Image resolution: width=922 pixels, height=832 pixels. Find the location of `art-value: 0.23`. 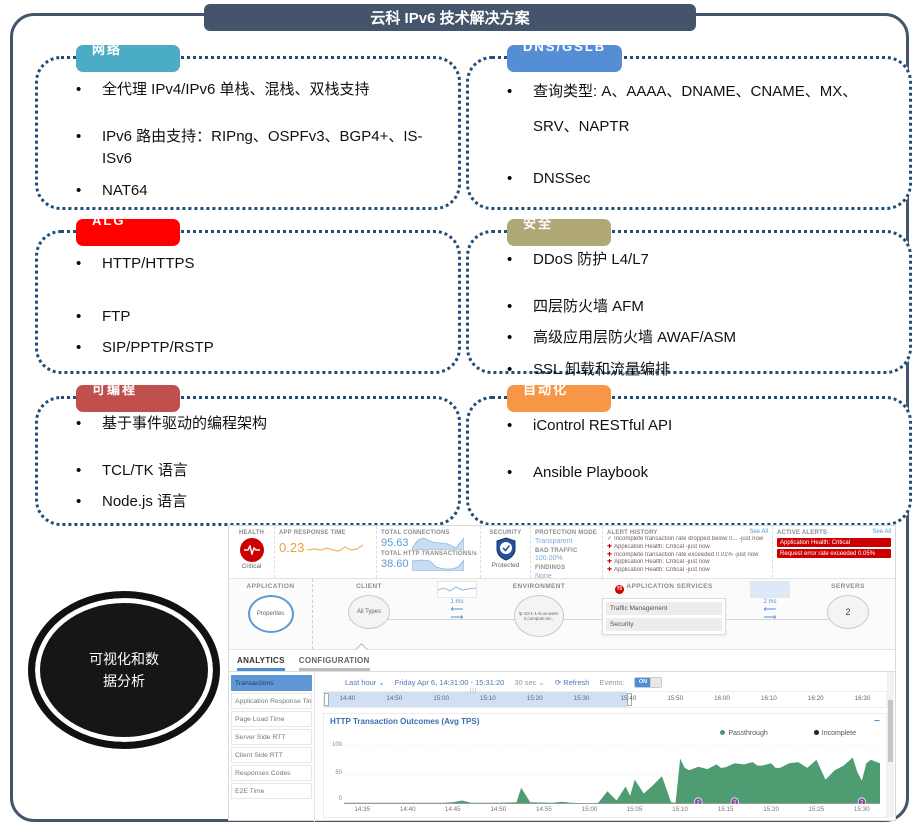

art-value: 0.23 is located at coordinates (292, 547).